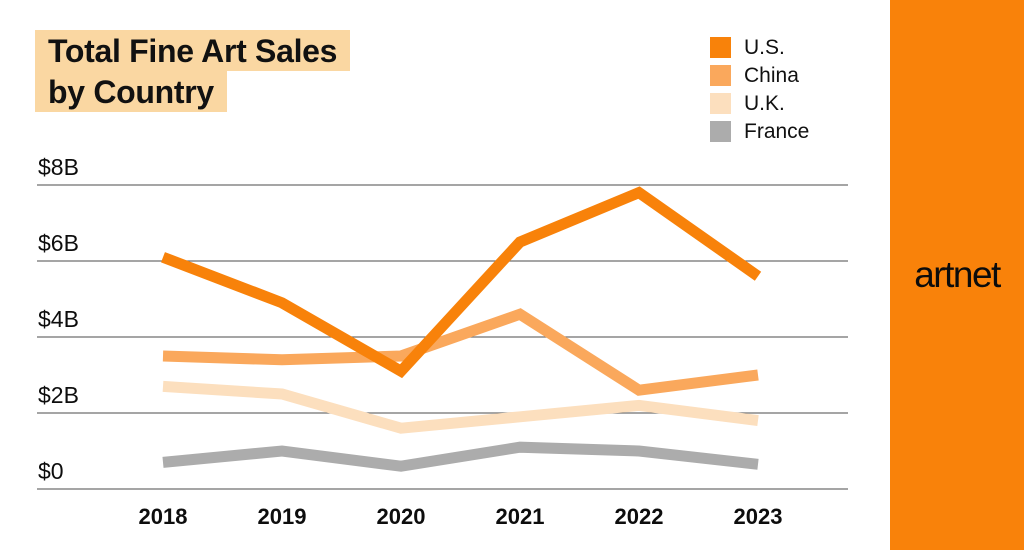 The image size is (1024, 550). Describe the element at coordinates (282, 516) in the screenshot. I see `x-tick-label: 2019` at that location.